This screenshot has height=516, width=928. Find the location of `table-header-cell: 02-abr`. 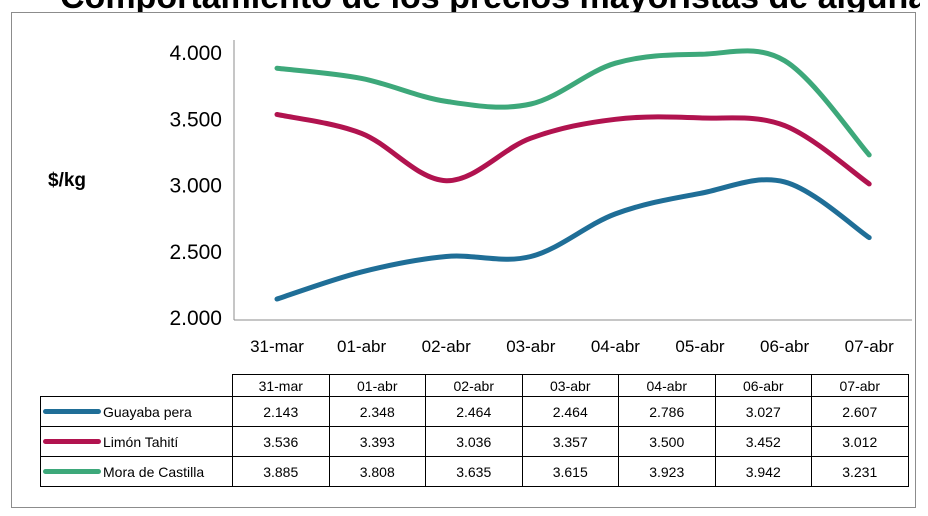

table-header-cell: 02-abr is located at coordinates (474, 385).